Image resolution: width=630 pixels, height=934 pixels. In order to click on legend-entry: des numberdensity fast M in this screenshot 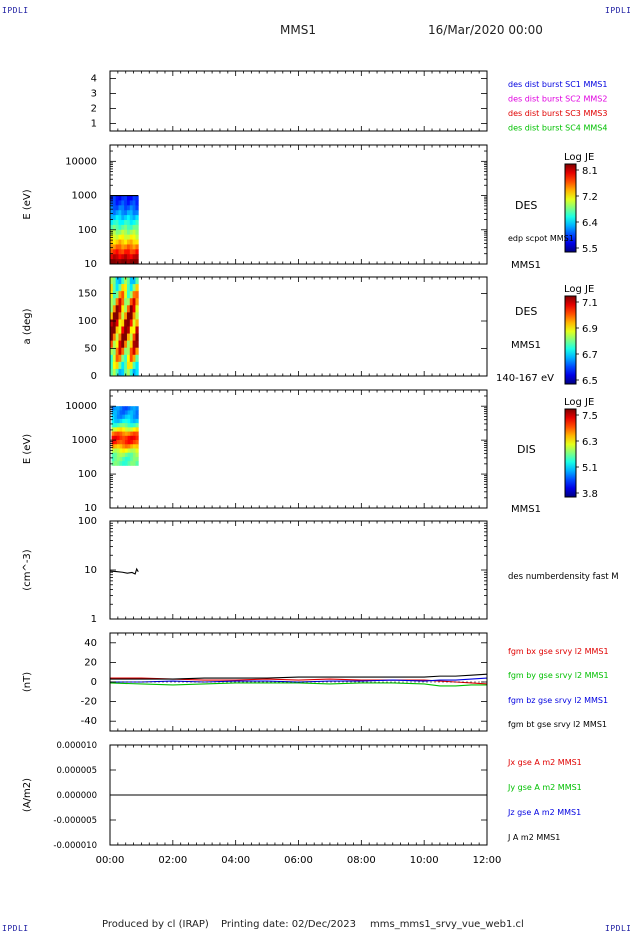, I will do `click(563, 577)`.